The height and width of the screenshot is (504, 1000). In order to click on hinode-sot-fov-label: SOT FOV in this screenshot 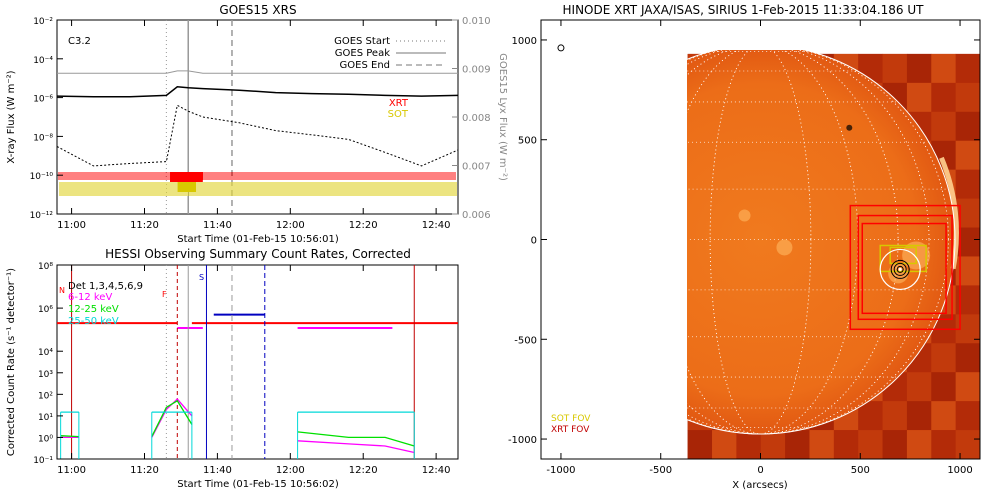, I will do `click(571, 419)`.